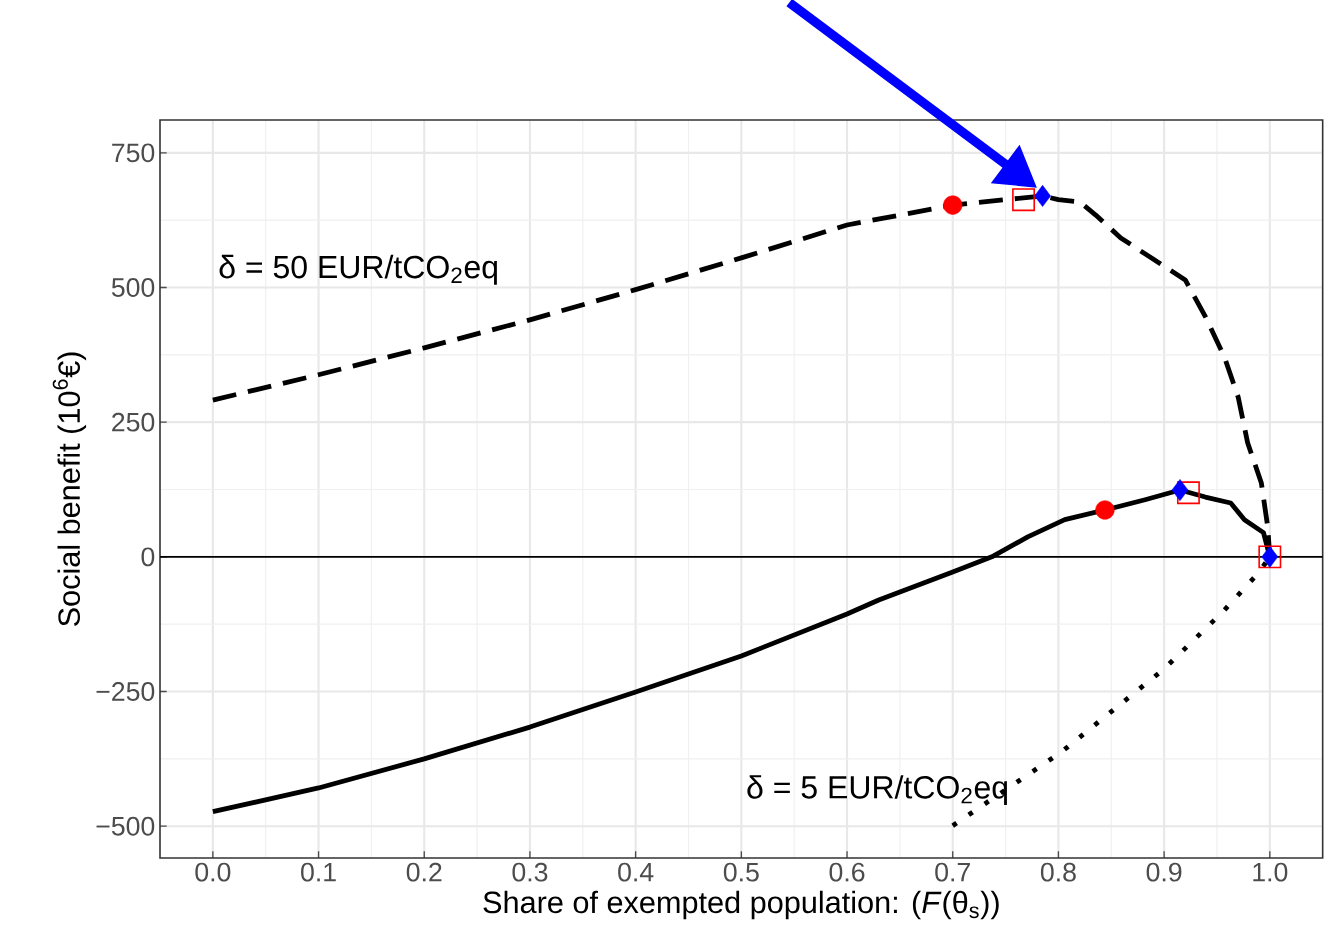  I want to click on x-tick-label: 0.3, so click(530, 872).